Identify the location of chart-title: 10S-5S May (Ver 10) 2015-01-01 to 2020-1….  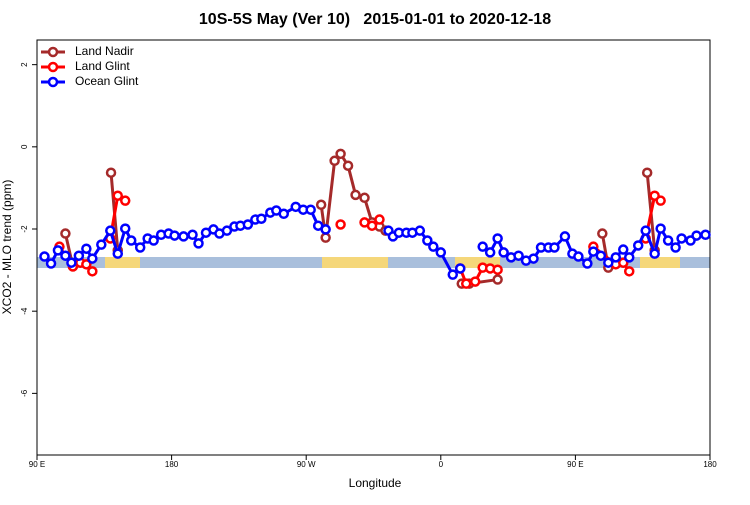
(375, 19).